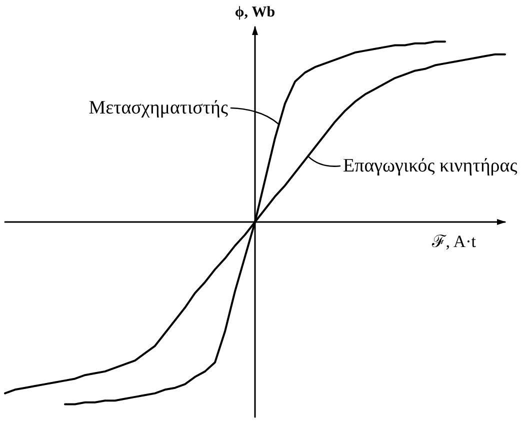 Image resolution: width=528 pixels, height=421 pixels. I want to click on text: Μετασχηματιστής, so click(158, 108).